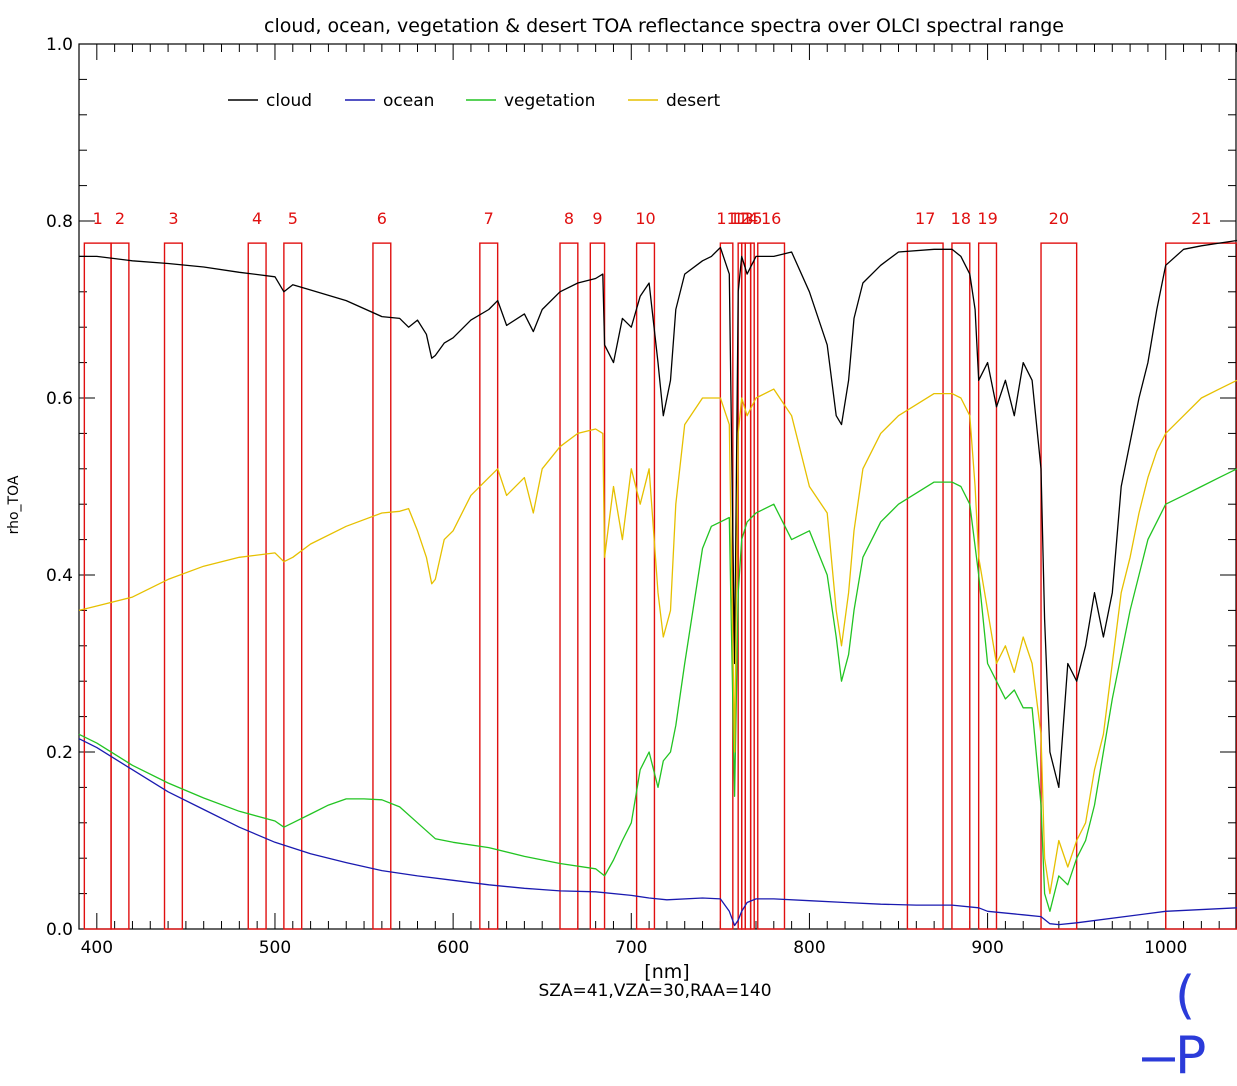  What do you see at coordinates (59, 576) in the screenshot?
I see `y-tick-label: 0.4` at bounding box center [59, 576].